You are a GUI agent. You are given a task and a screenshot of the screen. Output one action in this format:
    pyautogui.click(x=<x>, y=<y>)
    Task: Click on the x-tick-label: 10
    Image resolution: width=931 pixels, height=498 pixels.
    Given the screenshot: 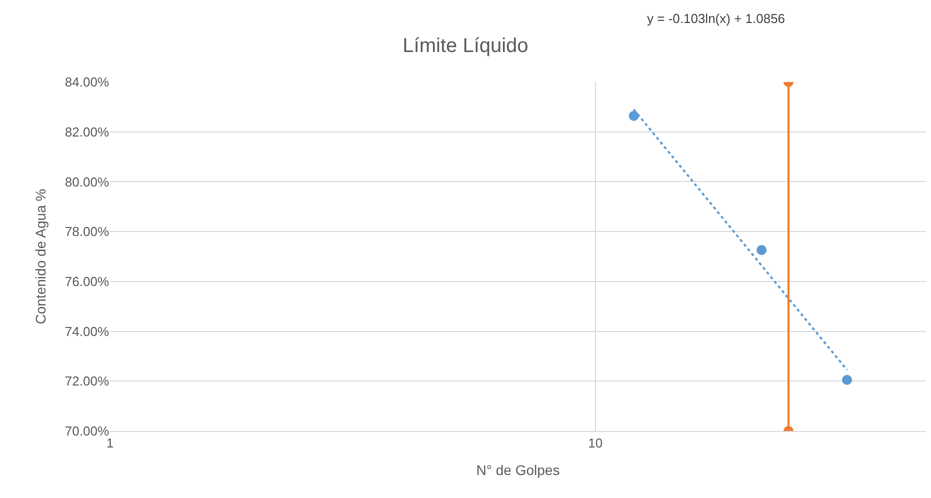 What is the action you would take?
    pyautogui.click(x=595, y=443)
    